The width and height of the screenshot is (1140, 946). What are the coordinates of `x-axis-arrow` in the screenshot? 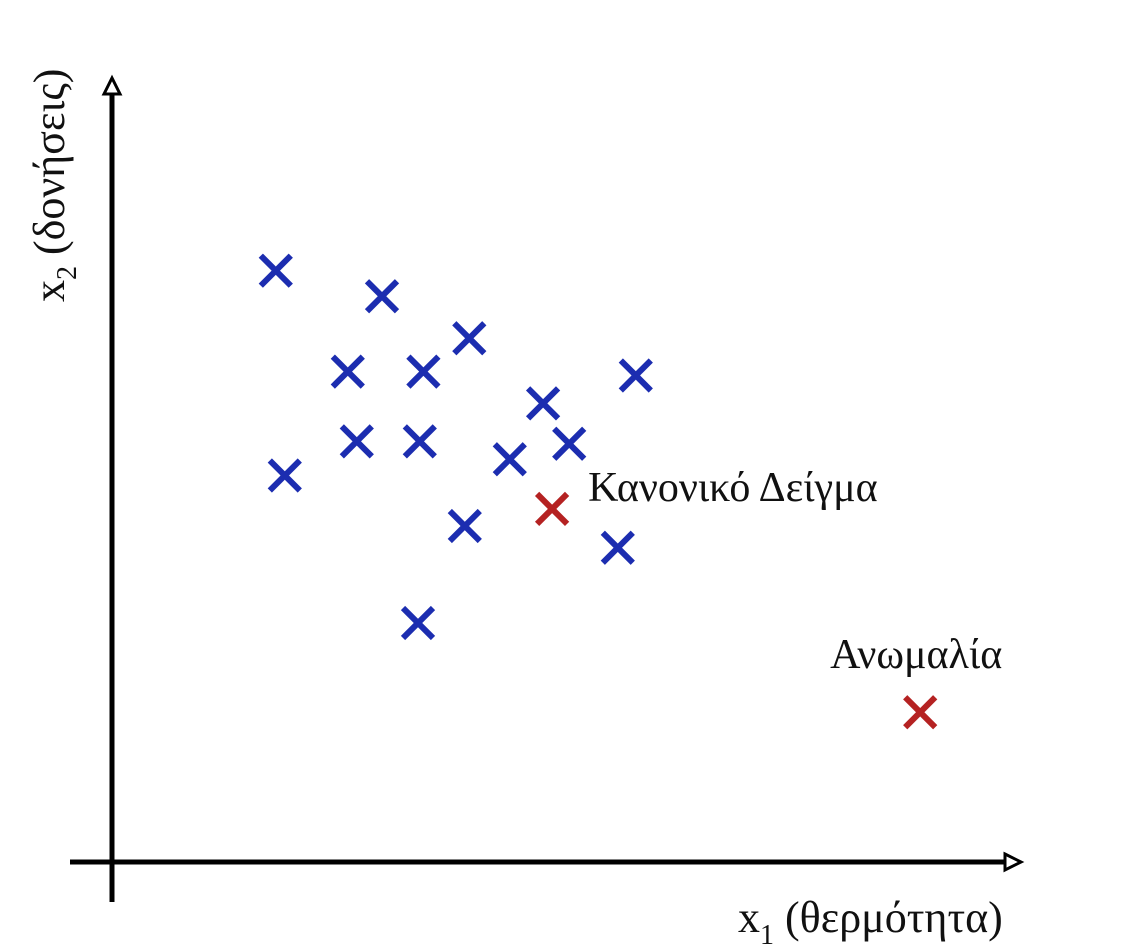 It's located at (1014, 862).